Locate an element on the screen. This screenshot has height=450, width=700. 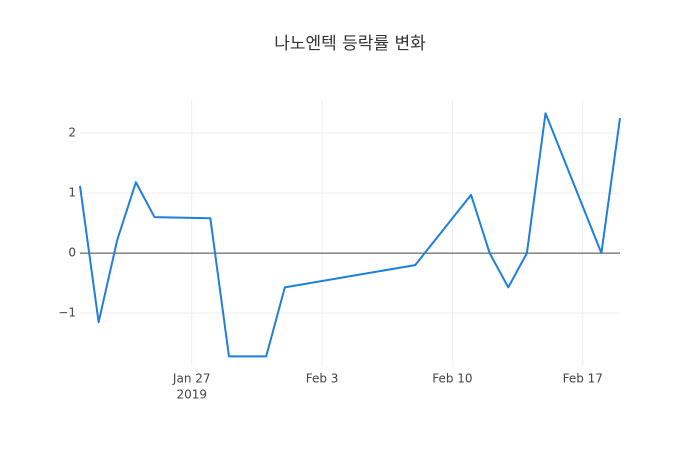
x-tick-label: Feb 3 is located at coordinates (322, 379).